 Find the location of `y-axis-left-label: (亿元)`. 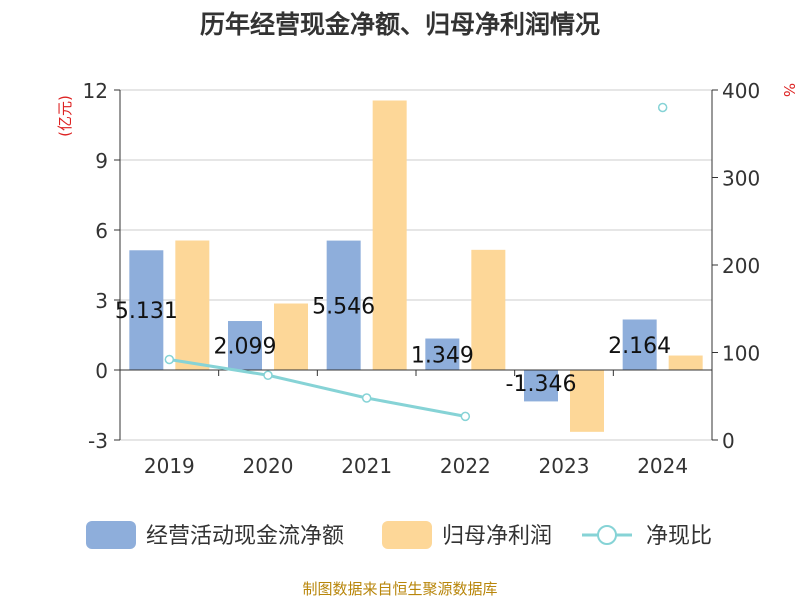

y-axis-left-label: (亿元) is located at coordinates (65, 116).